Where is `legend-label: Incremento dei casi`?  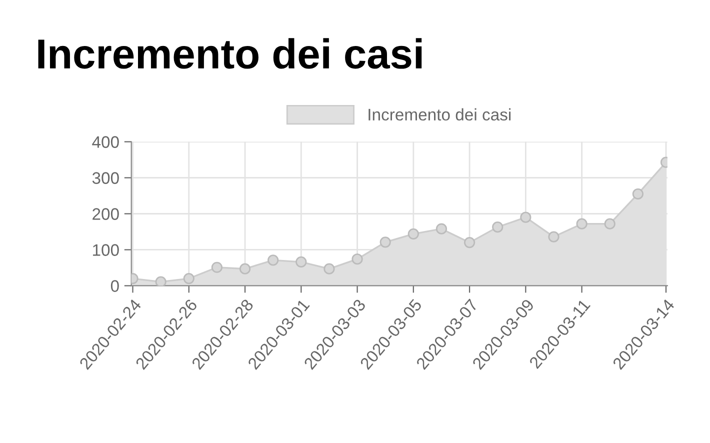
legend-label: Incremento dei casi is located at coordinates (439, 114).